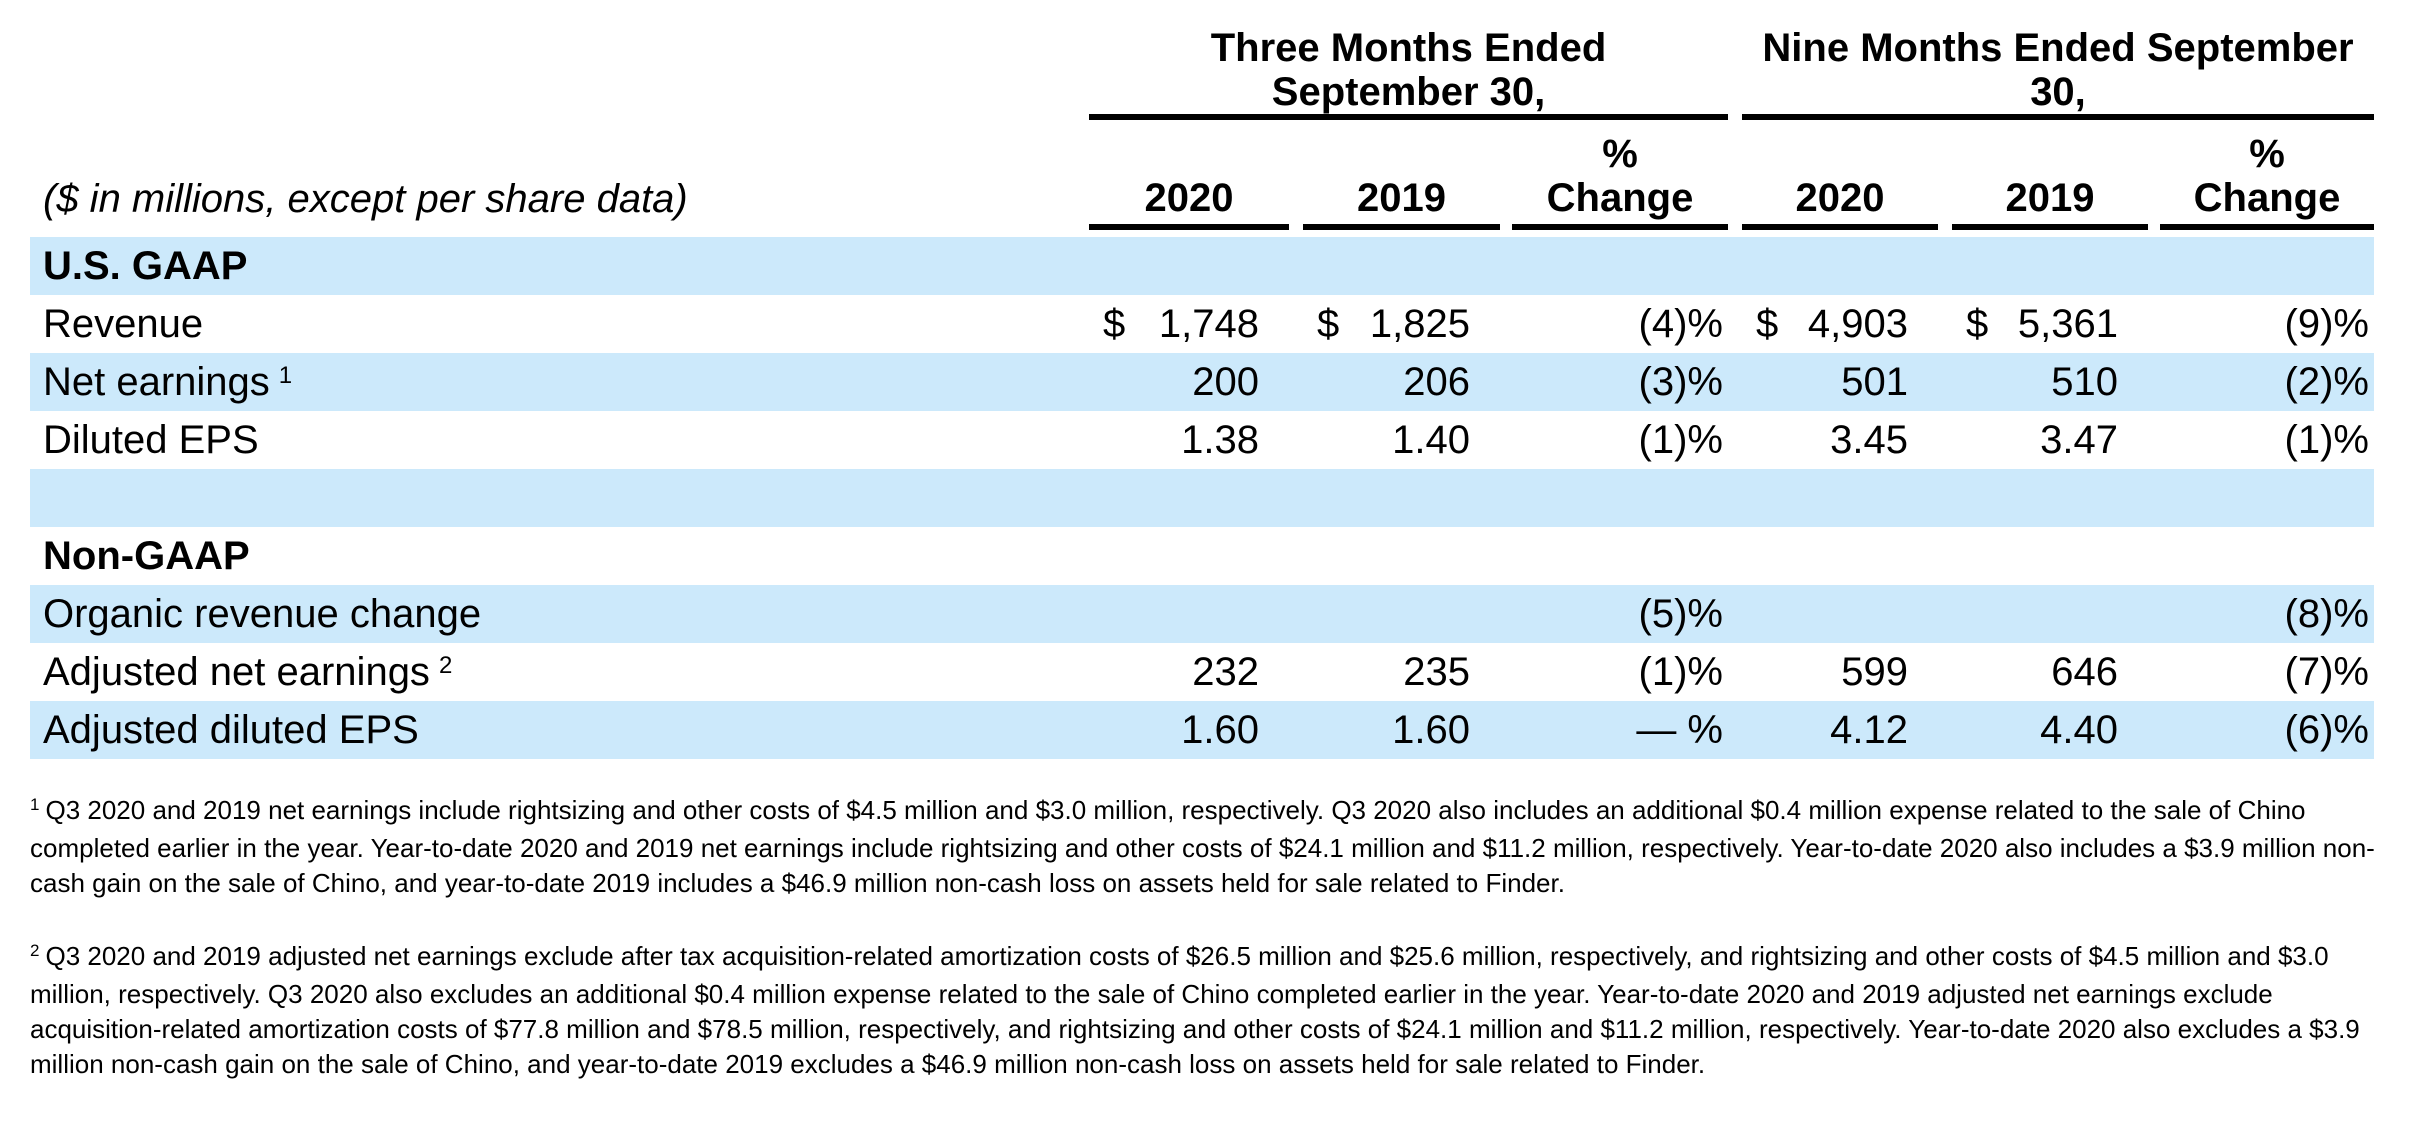  I want to click on table-cell: (6)%, so click(2326, 729).